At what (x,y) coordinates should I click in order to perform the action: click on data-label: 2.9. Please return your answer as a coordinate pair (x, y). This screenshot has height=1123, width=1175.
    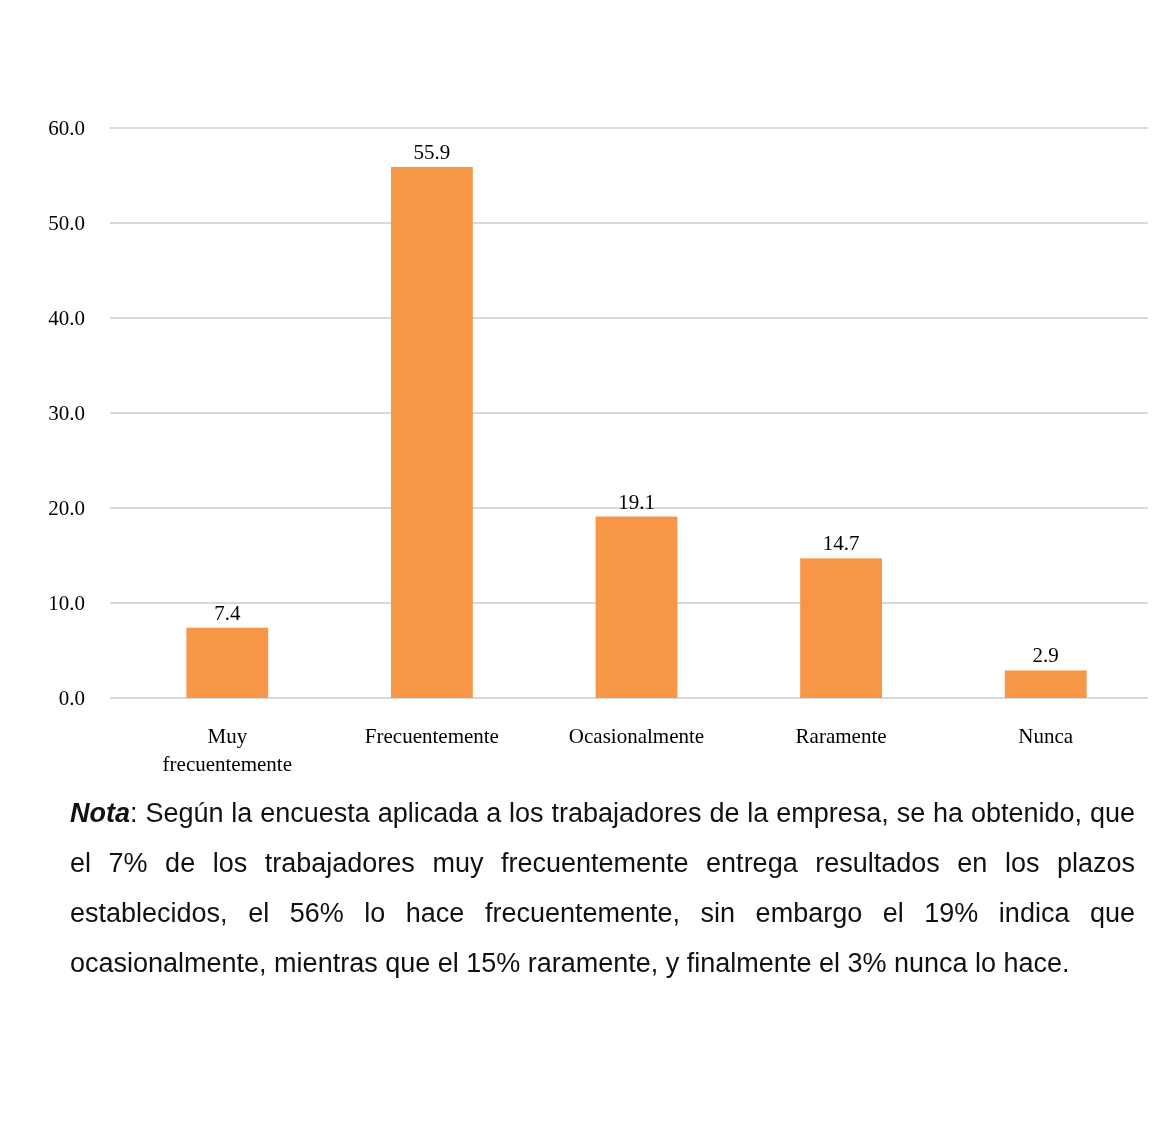
    Looking at the image, I should click on (1045, 655).